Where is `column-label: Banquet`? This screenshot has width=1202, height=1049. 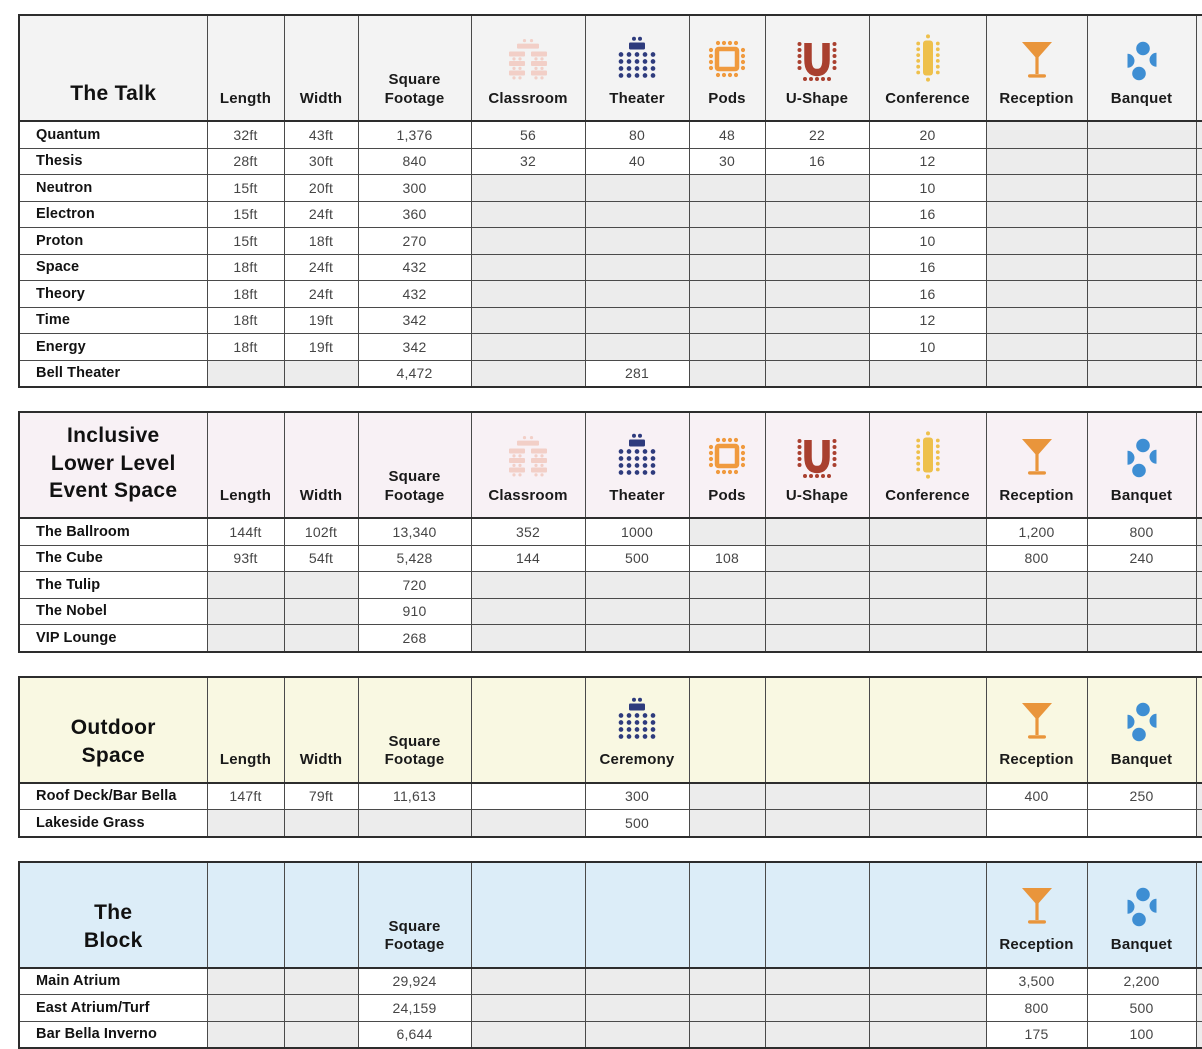
column-label: Banquet is located at coordinates (1142, 99).